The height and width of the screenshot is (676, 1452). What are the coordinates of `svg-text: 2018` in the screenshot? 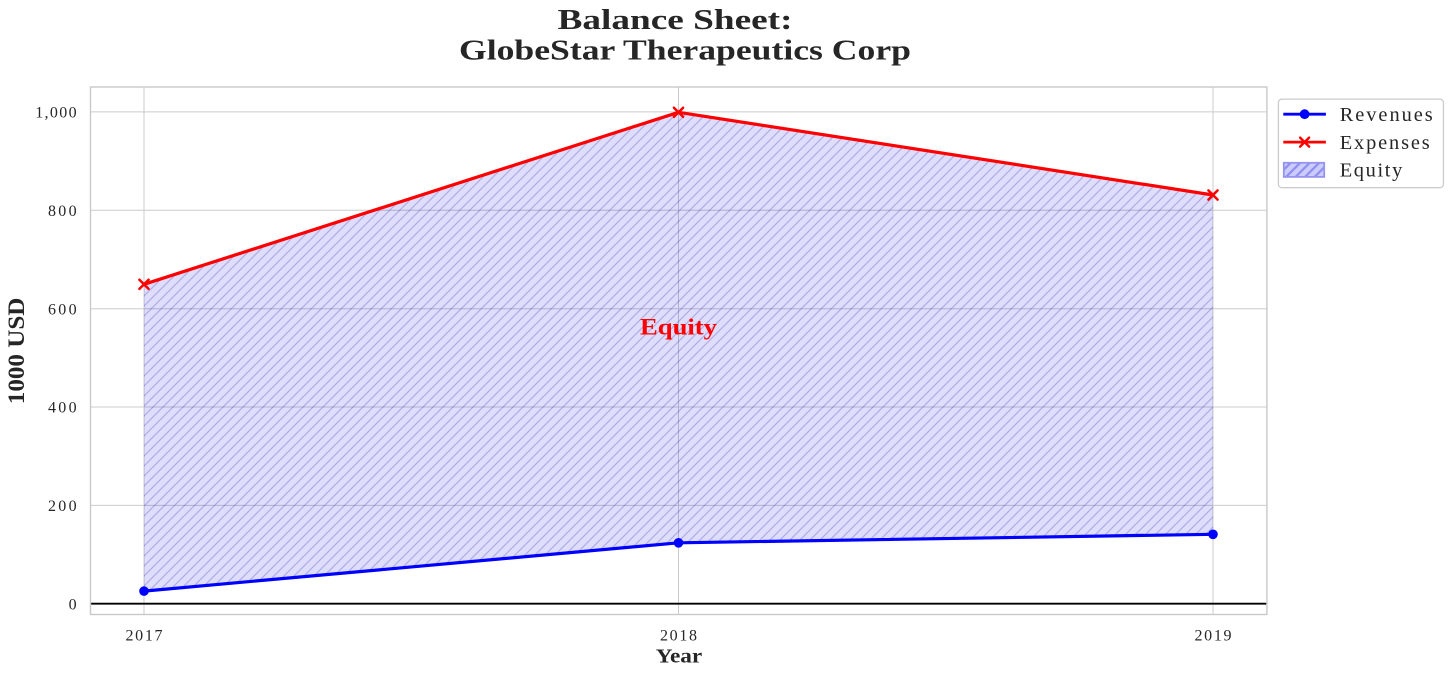 It's located at (678, 635).